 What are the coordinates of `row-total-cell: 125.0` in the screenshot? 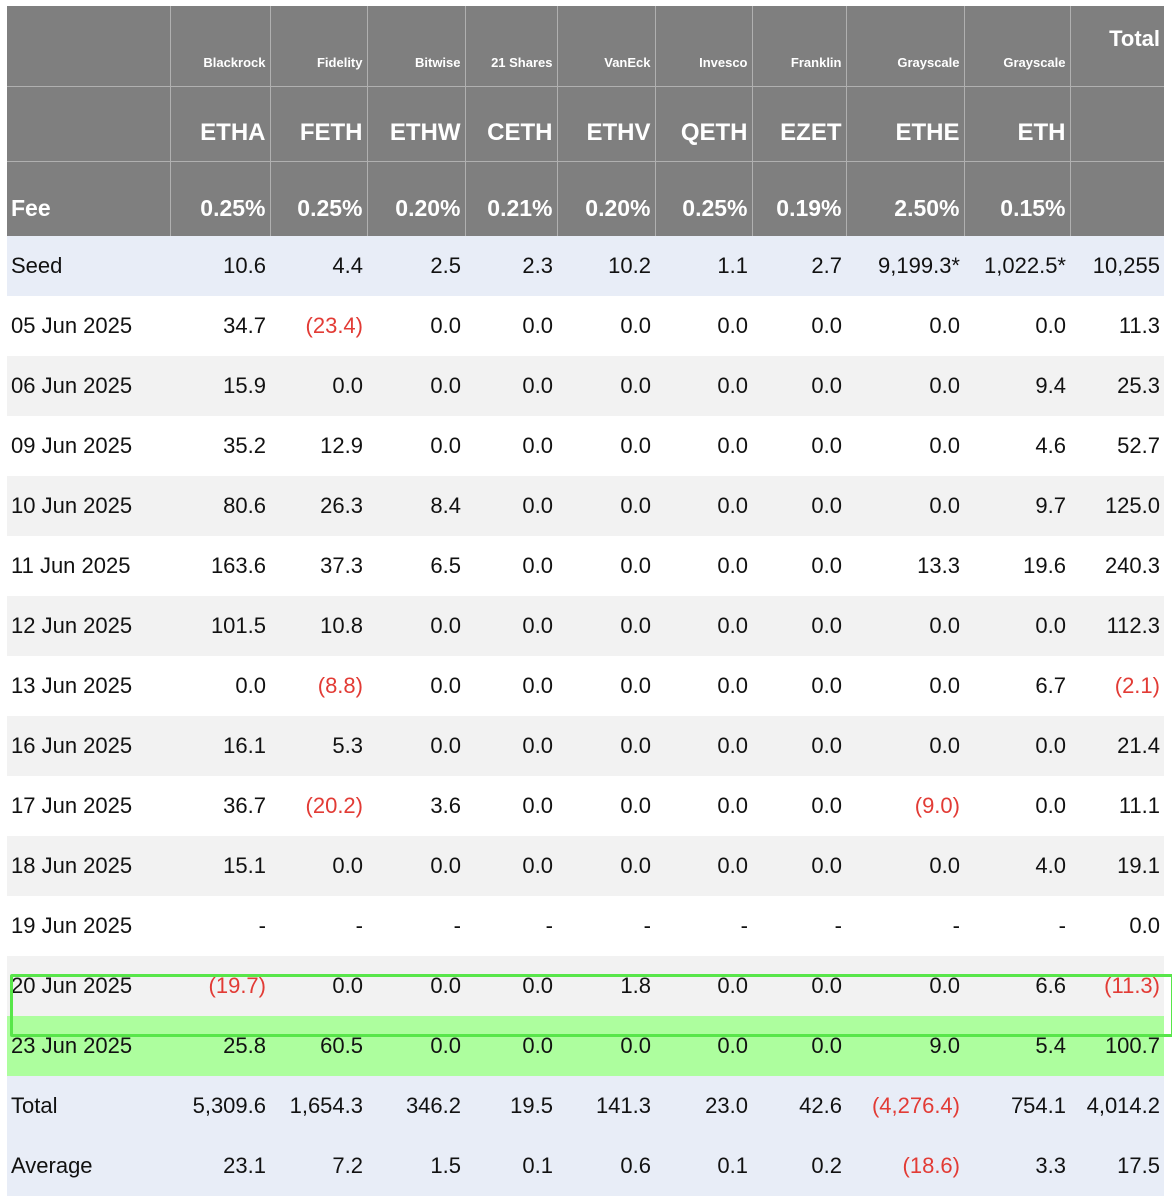 It's located at (1117, 506).